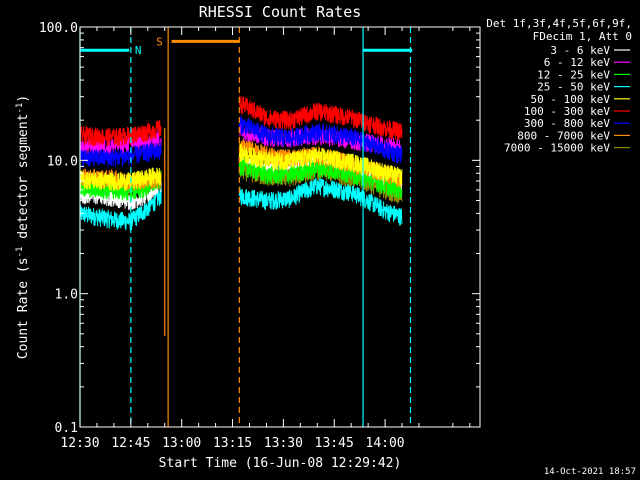  Describe the element at coordinates (20, 252) in the screenshot. I see `y-axis-label-sup: -1` at that location.